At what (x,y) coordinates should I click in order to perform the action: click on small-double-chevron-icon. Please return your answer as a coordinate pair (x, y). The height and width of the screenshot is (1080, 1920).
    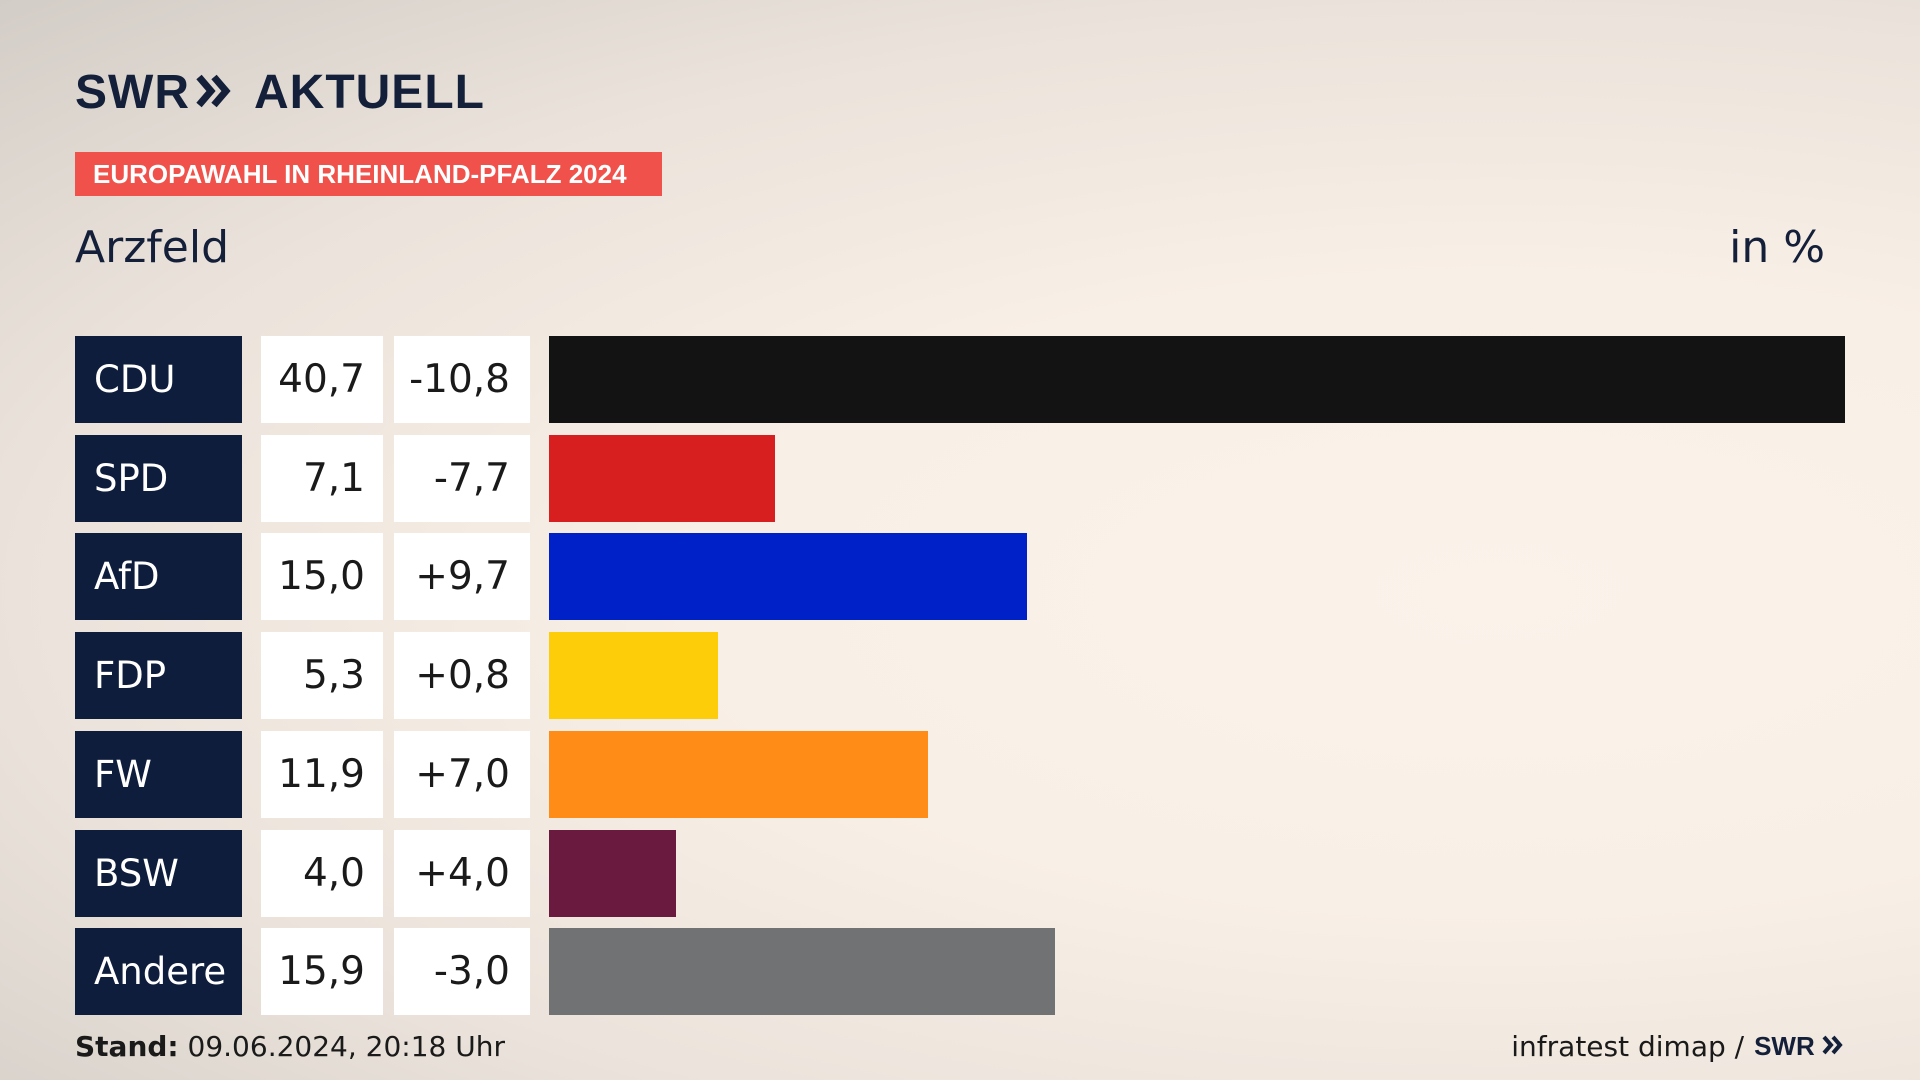
    Looking at the image, I should click on (1832, 1045).